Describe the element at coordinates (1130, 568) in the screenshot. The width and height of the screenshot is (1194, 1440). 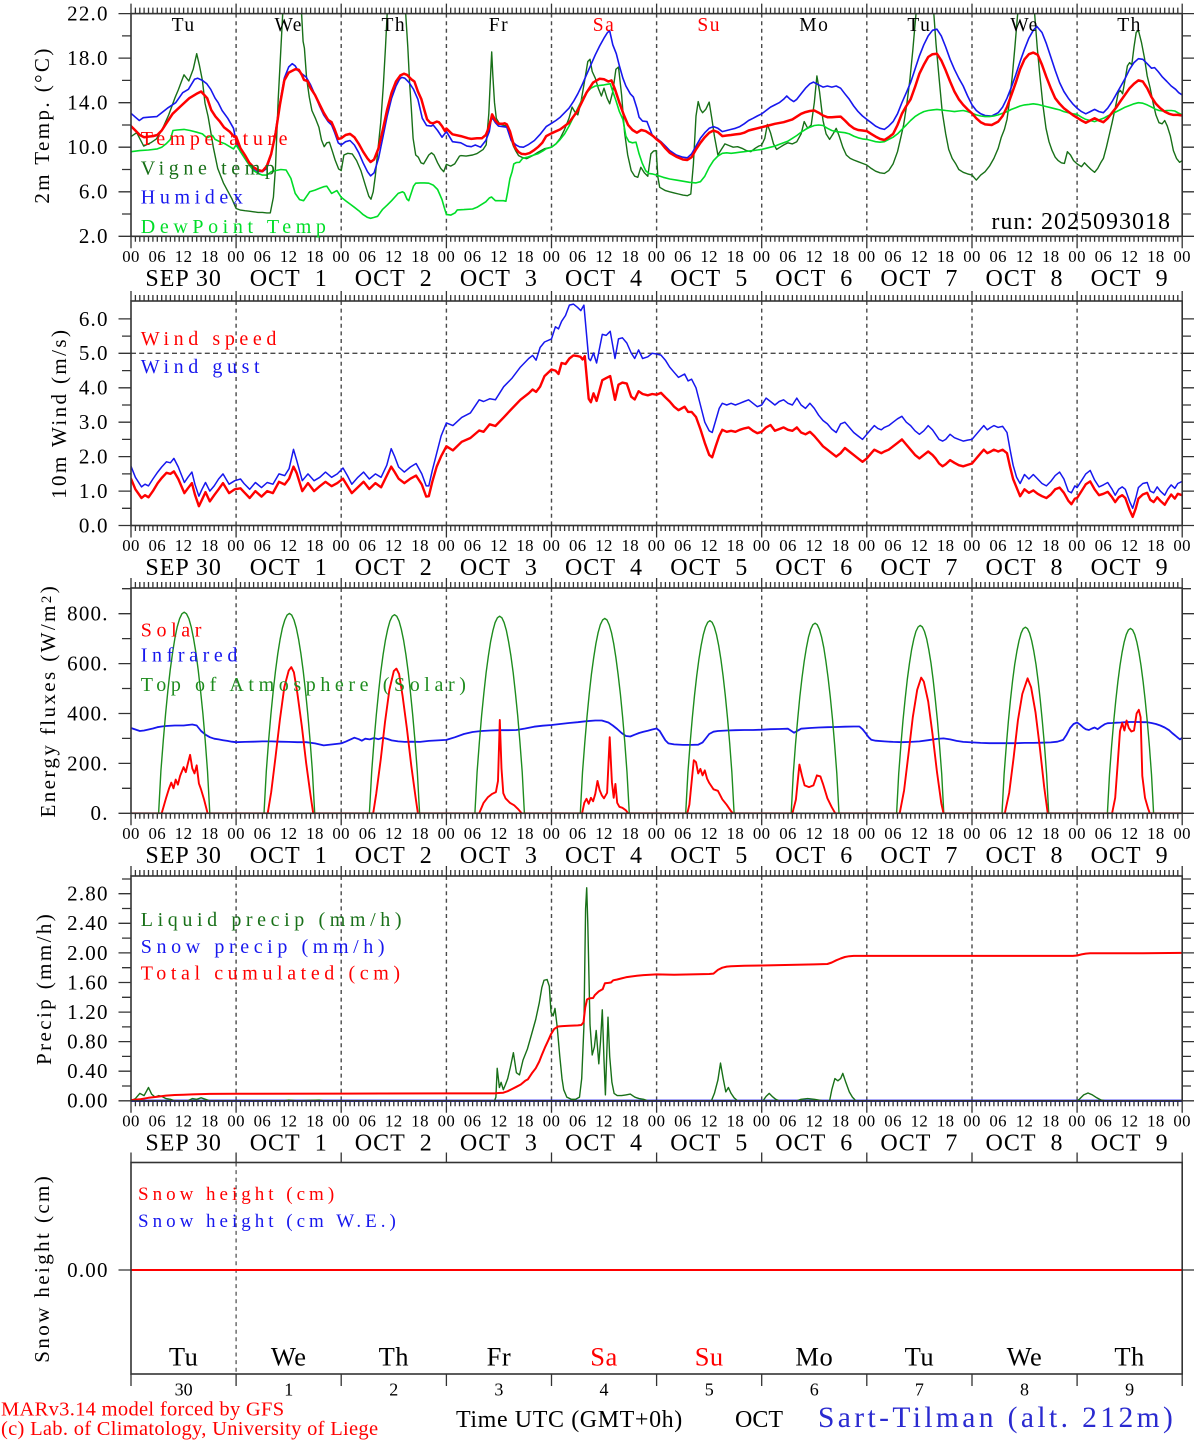
I see `svg-text: OCT 9` at that location.